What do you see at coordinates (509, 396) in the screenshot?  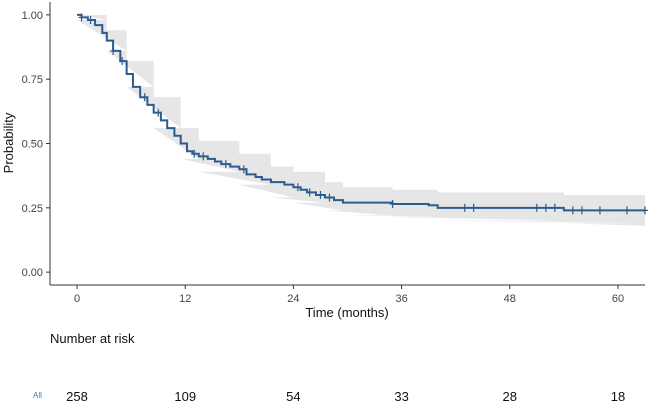 I see `risk-count: 28` at bounding box center [509, 396].